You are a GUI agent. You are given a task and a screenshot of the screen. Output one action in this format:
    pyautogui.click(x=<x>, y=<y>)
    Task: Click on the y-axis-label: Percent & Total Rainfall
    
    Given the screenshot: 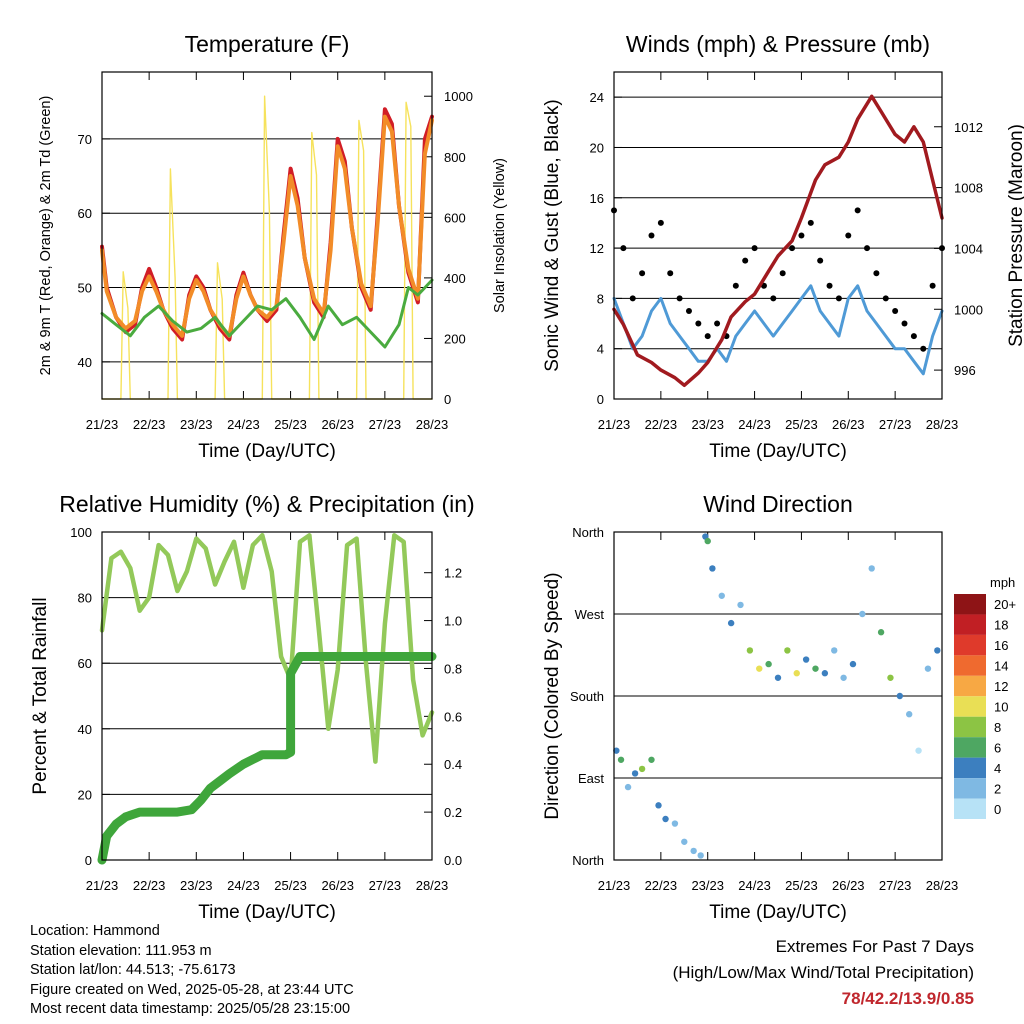 What is the action you would take?
    pyautogui.click(x=40, y=695)
    